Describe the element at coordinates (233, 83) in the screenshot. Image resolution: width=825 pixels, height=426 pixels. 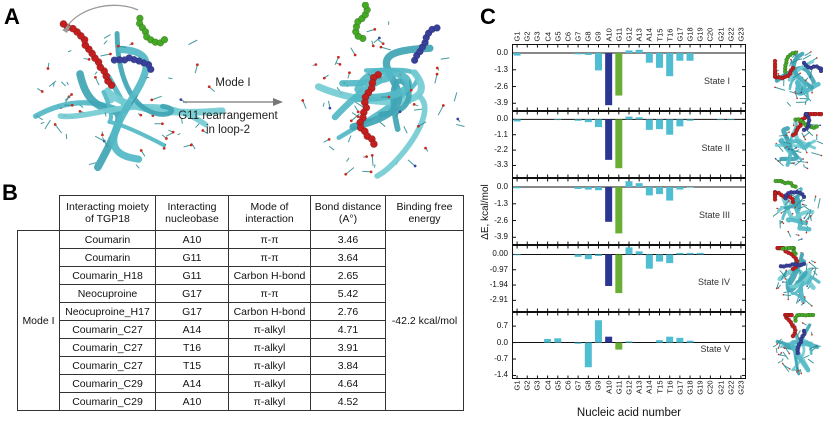
I see `mode-arrow-label: Mode I` at that location.